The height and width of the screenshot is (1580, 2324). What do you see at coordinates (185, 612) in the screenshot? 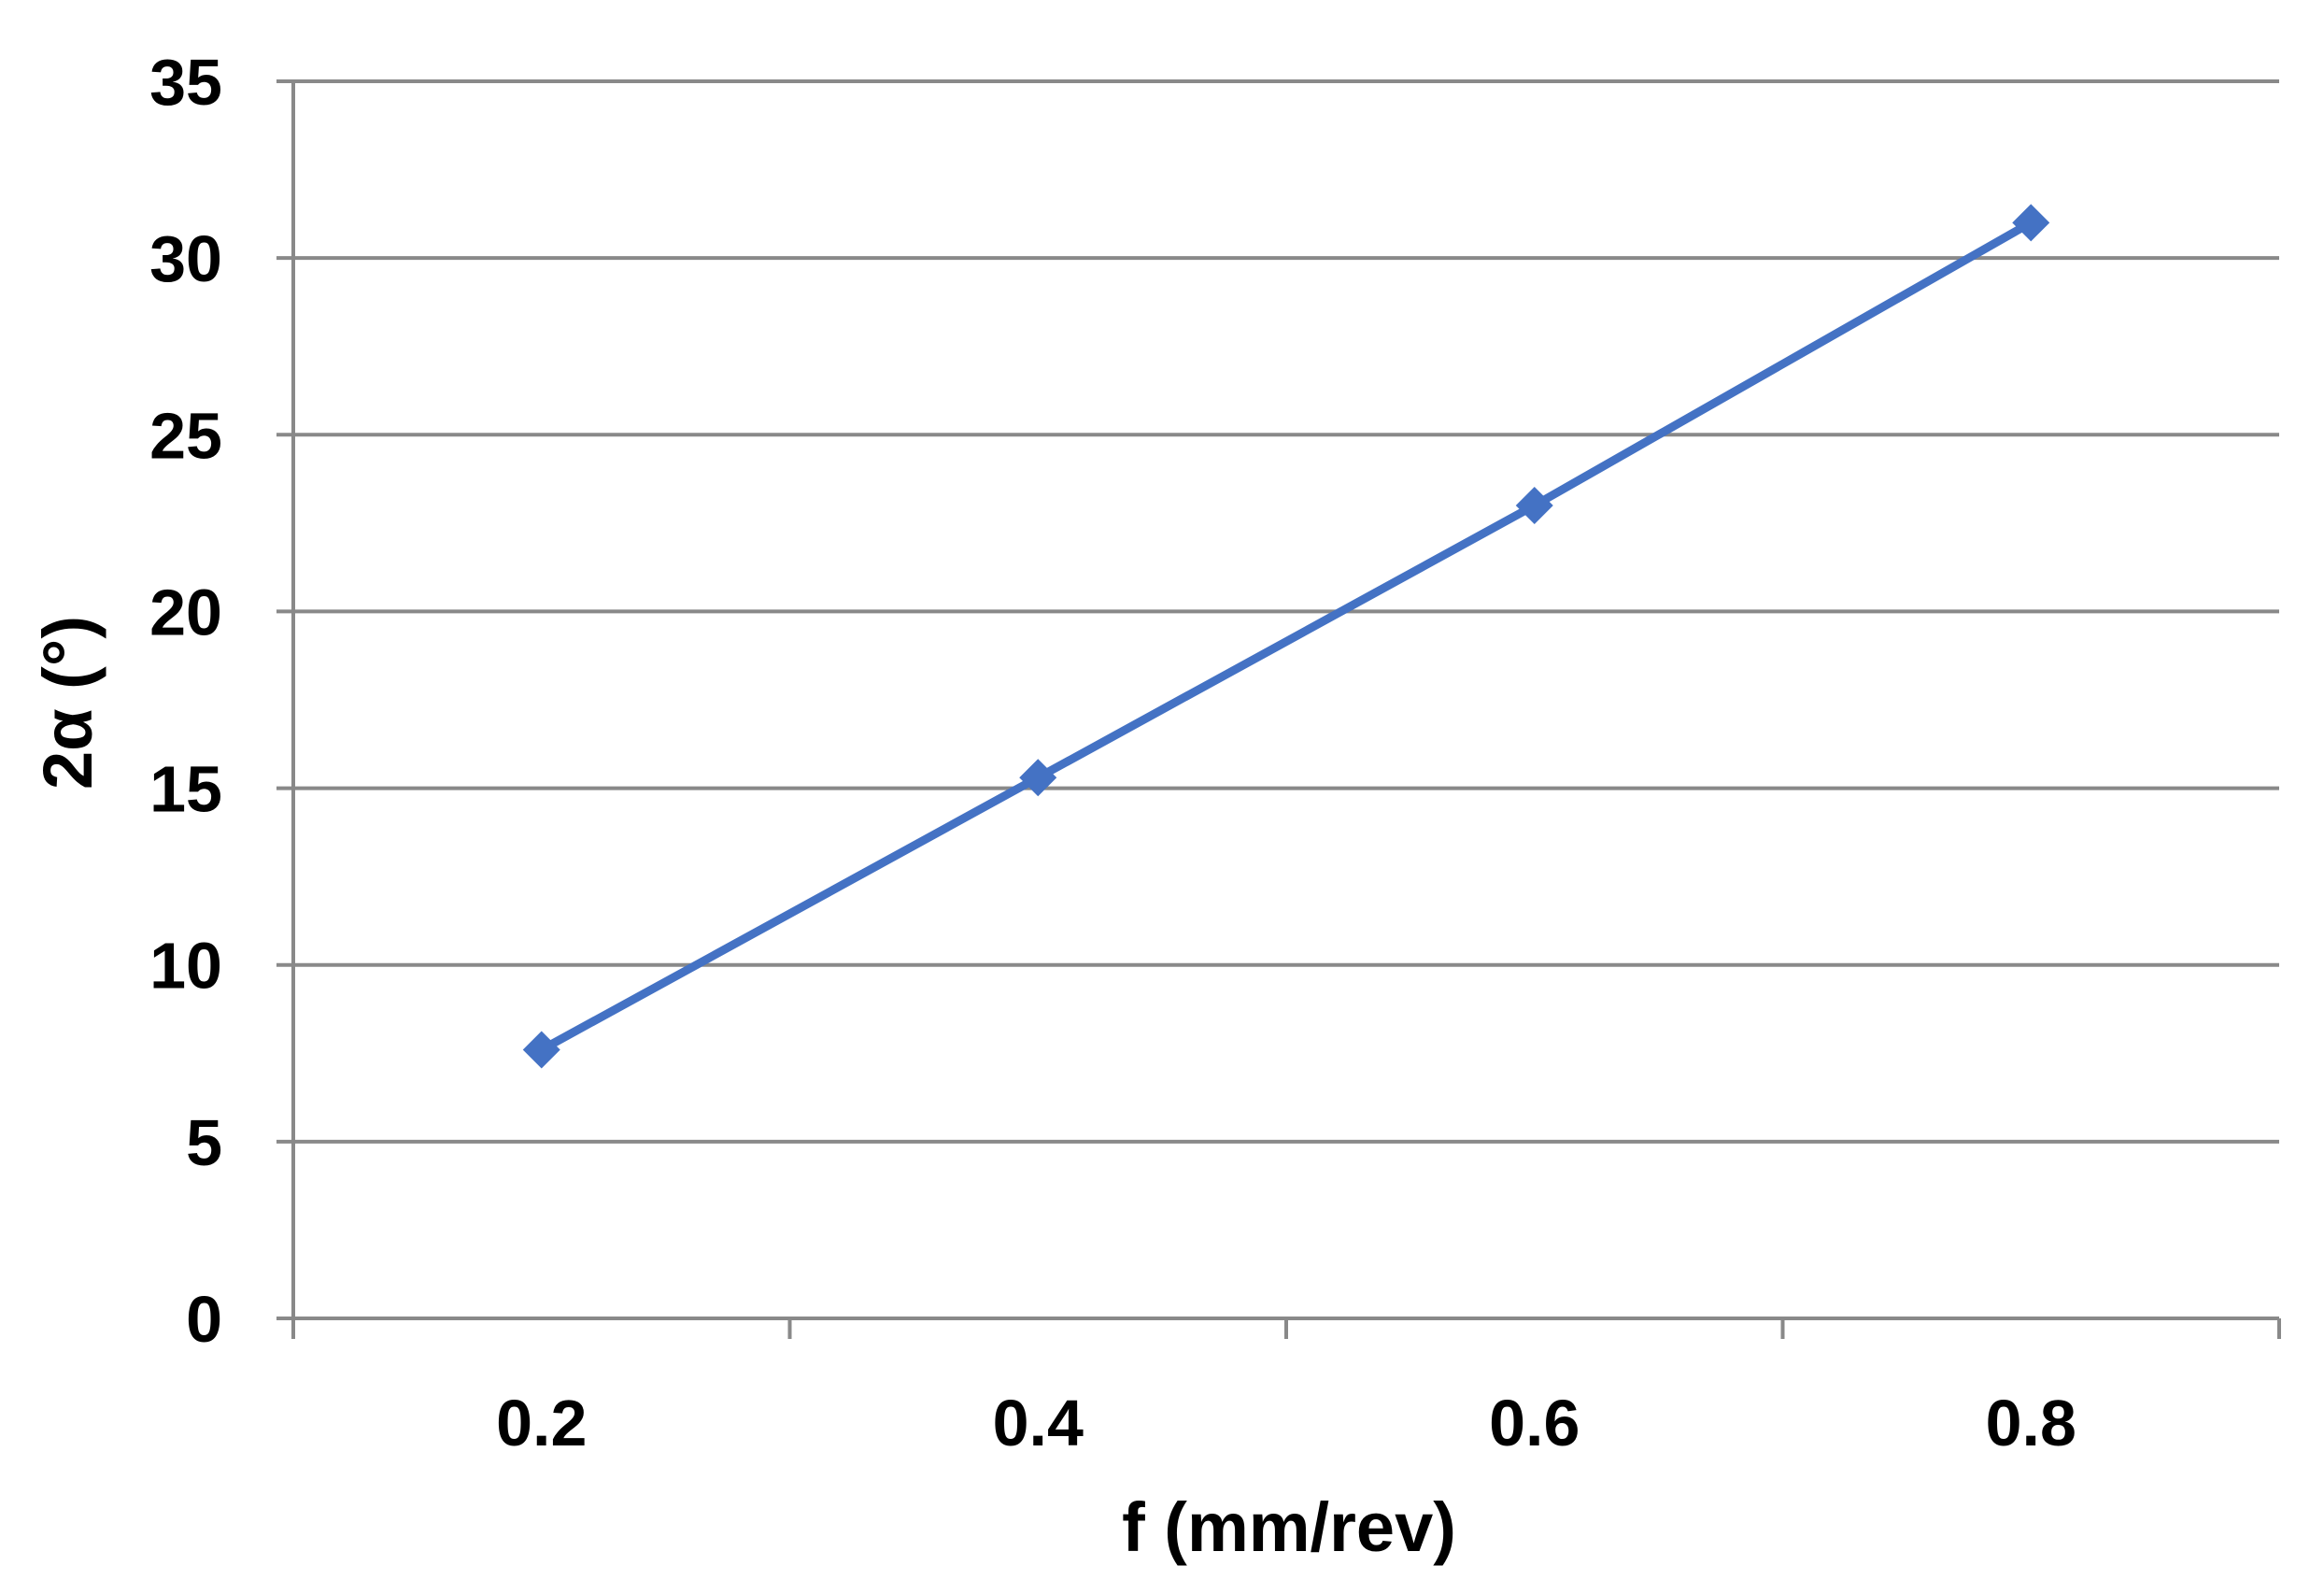
I see `y-tick-label: 20` at bounding box center [185, 612].